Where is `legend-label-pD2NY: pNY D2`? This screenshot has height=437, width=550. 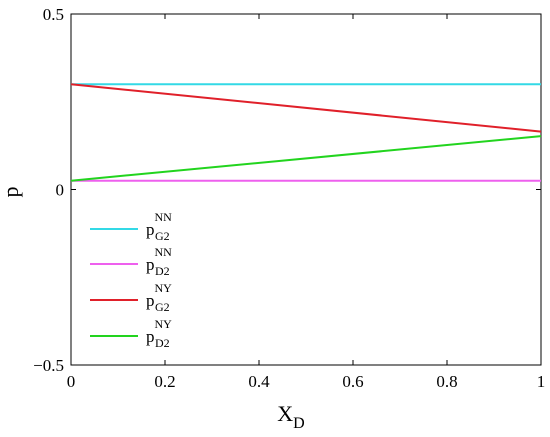
legend-label-pD2NY: pNY D2 is located at coordinates (159, 333).